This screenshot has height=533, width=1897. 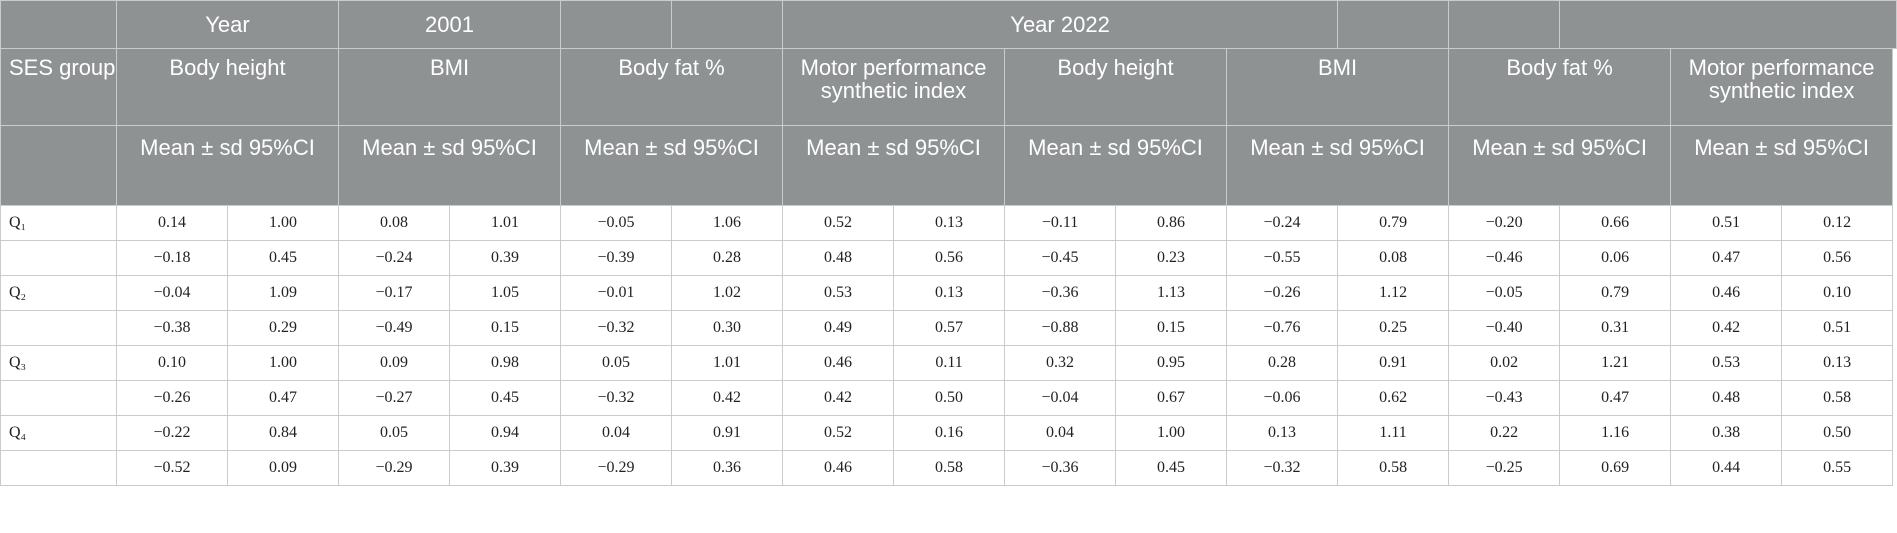 I want to click on value-cell: −0.24, so click(x=394, y=258).